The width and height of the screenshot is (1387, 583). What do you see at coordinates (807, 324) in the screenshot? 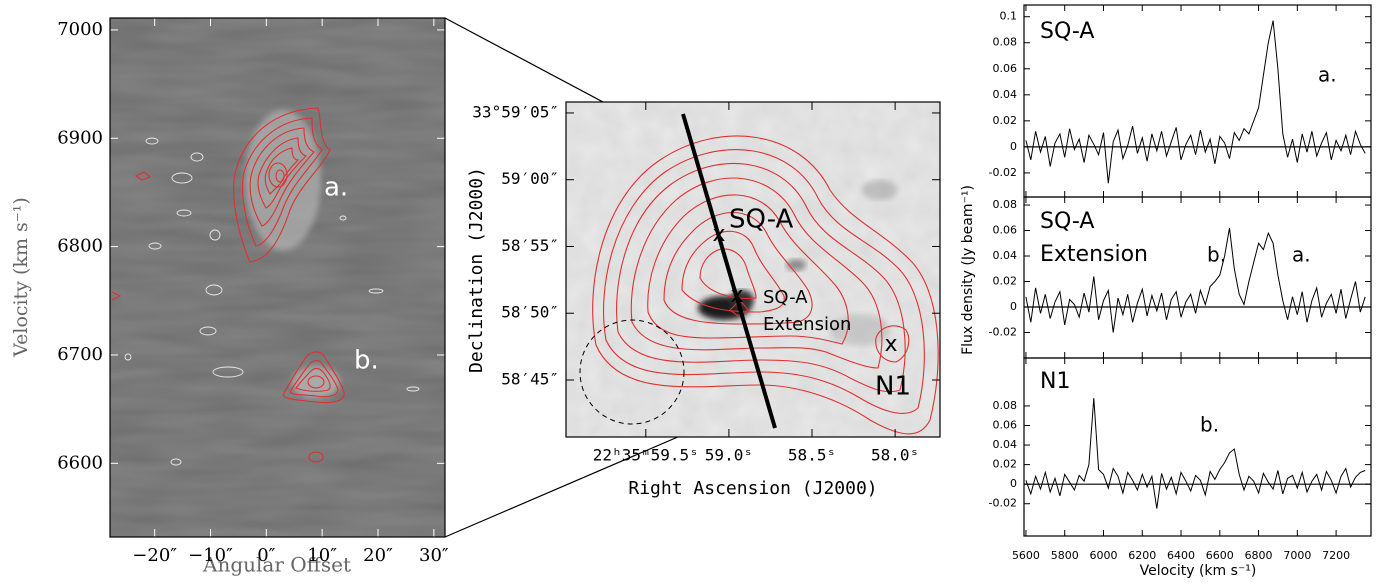
I see `annotation: Extension` at bounding box center [807, 324].